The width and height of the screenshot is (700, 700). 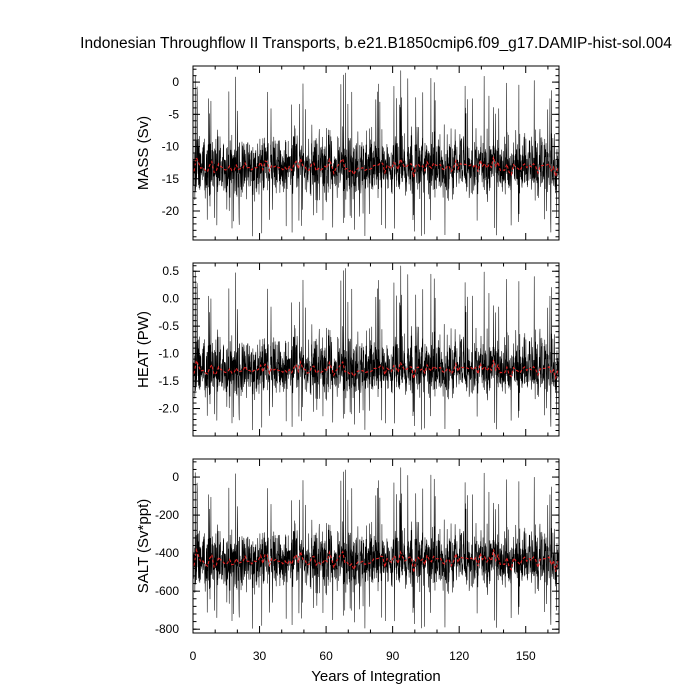 I want to click on y-tick-label: -600, so click(x=167, y=591).